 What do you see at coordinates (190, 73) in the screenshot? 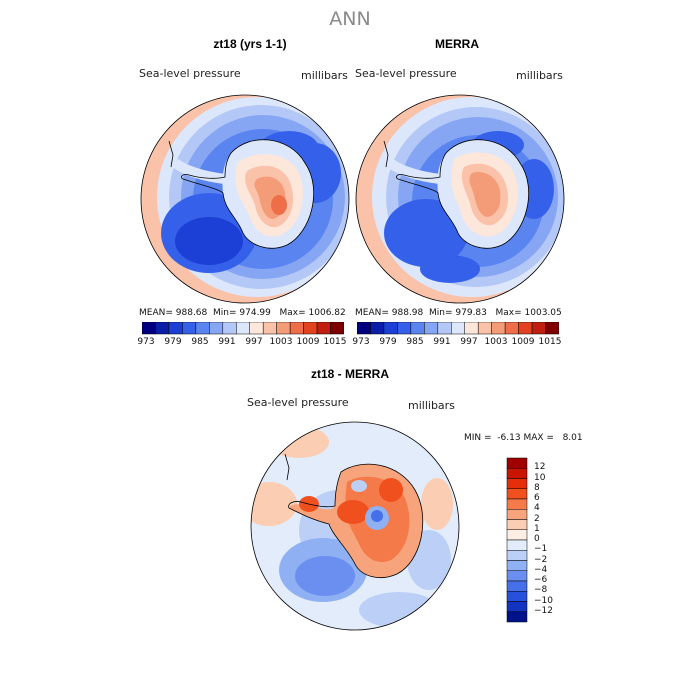
I see `panel-1-variable: Sea-level pressure` at bounding box center [190, 73].